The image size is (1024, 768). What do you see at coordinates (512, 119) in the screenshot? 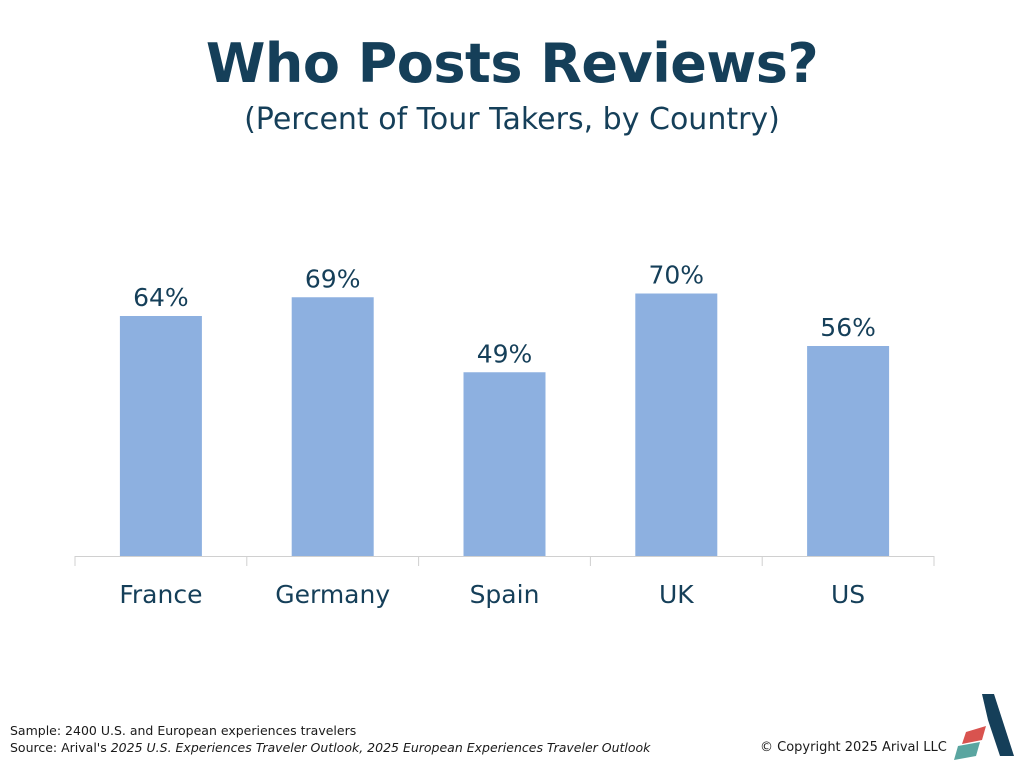
I see `chart-subtitle: (Percent of Tour Takers, by Country)` at bounding box center [512, 119].